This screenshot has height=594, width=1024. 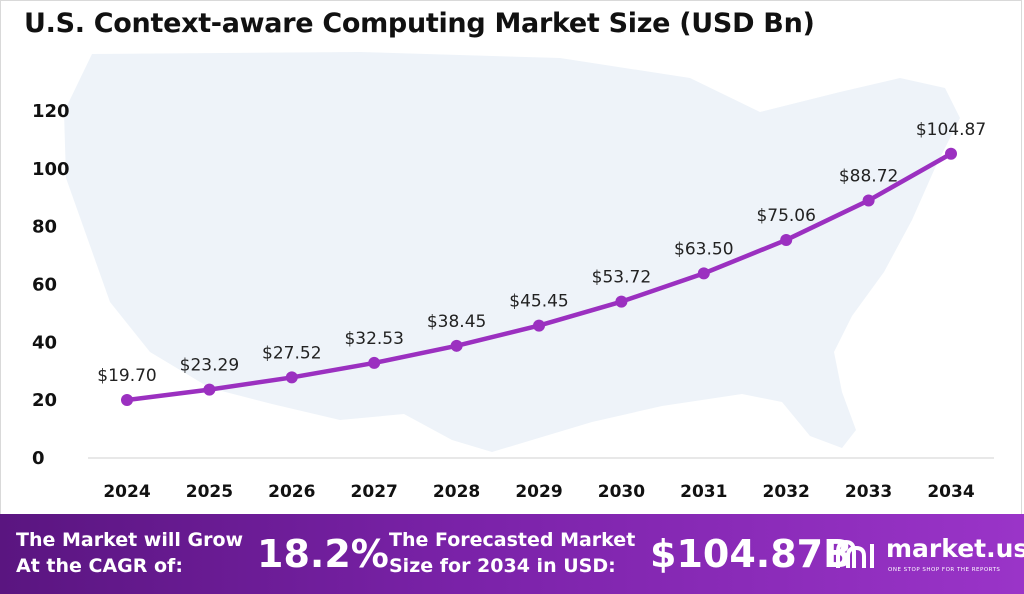 I want to click on forecast-caption-line2: Size for 2034 in USD:, so click(x=502, y=566).